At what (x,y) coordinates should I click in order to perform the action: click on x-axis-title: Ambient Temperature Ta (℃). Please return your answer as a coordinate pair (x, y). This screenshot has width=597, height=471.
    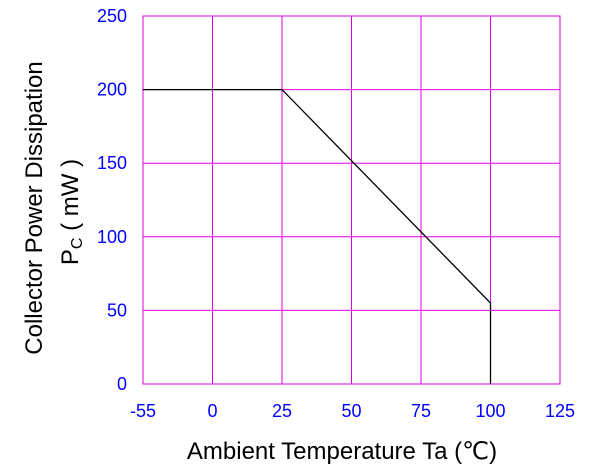
    Looking at the image, I should click on (342, 451).